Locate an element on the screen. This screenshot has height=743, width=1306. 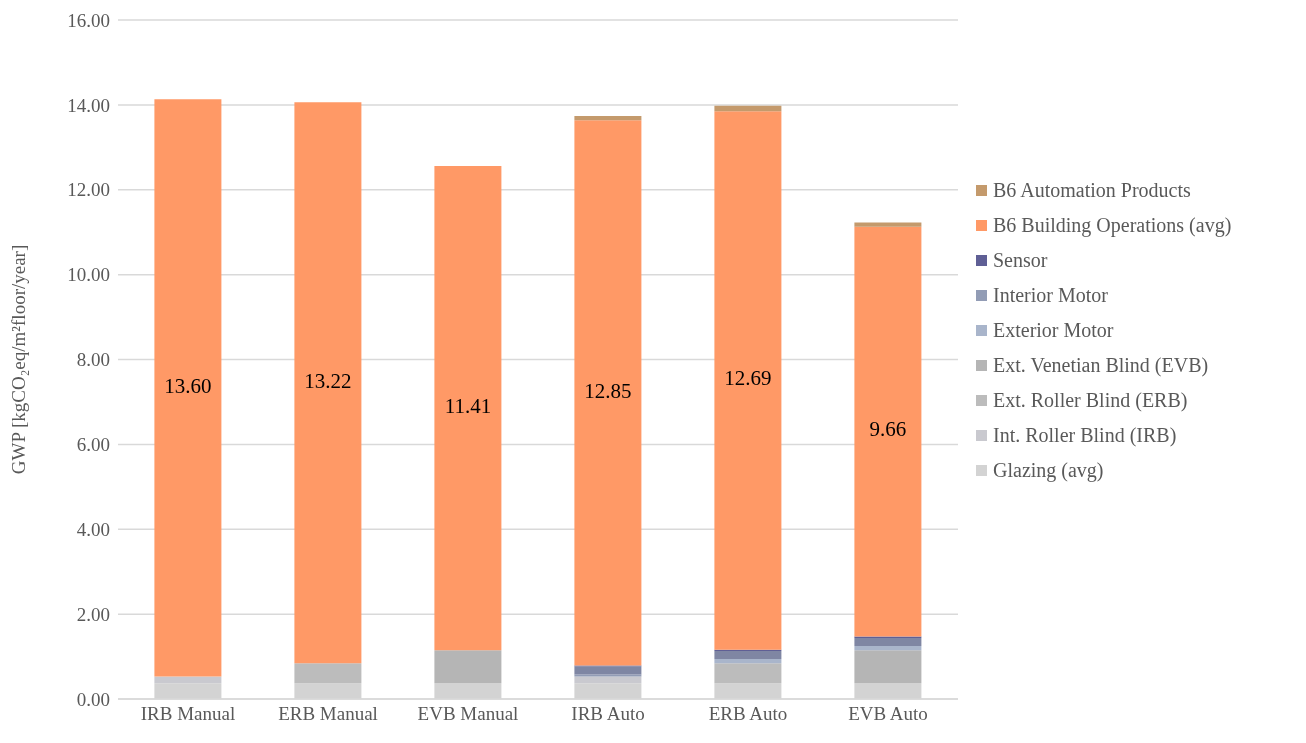
data-label: 13.60 is located at coordinates (188, 385).